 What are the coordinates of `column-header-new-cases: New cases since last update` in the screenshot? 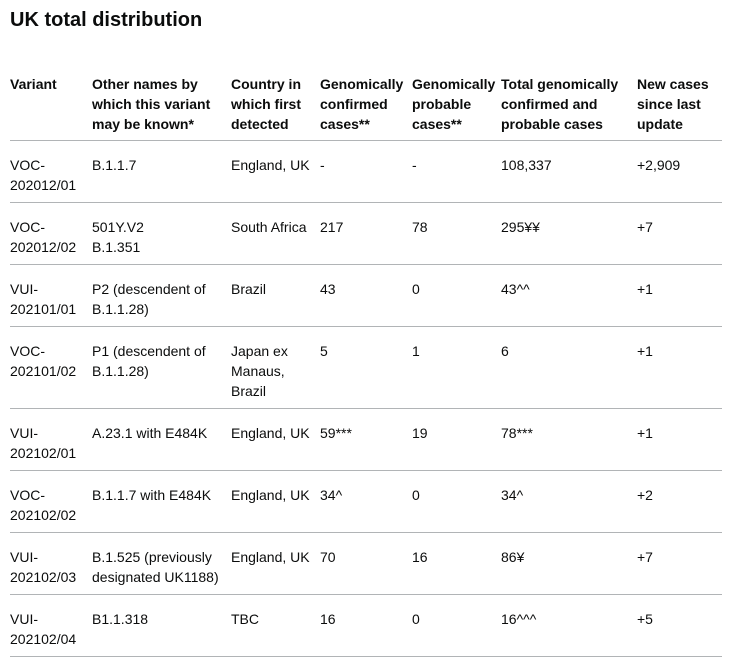 It's located at (679, 107).